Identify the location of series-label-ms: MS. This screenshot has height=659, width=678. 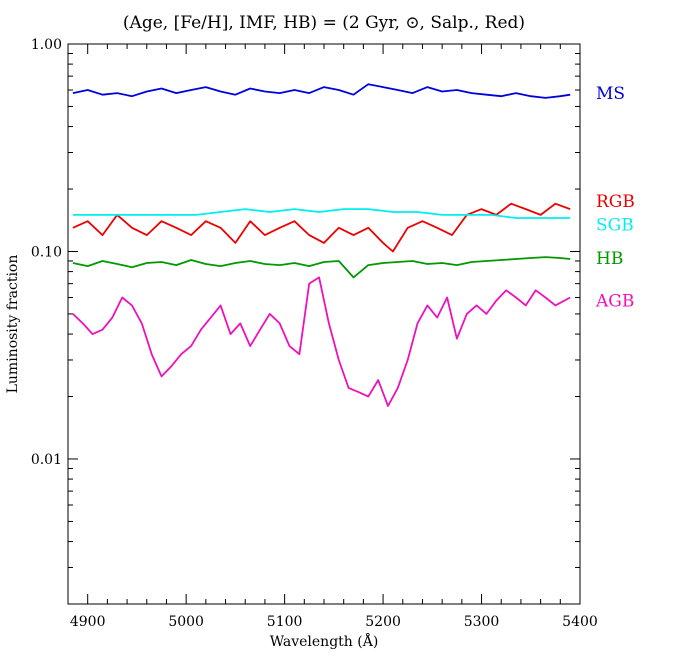
(610, 94).